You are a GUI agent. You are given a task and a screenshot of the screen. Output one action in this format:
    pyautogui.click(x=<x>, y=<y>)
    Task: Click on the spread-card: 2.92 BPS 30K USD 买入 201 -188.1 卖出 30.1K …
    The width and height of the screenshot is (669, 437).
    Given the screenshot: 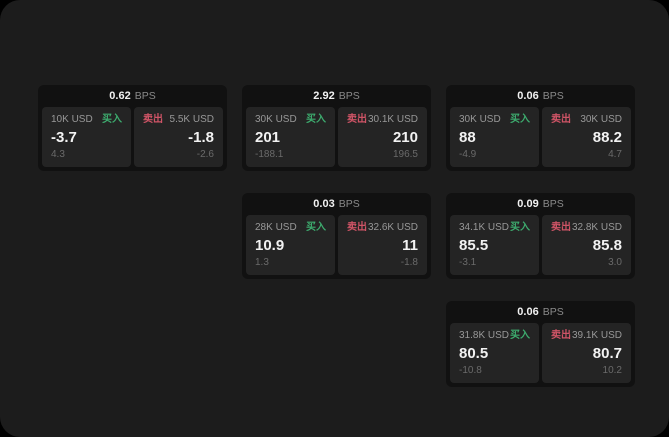 What is the action you would take?
    pyautogui.click(x=336, y=128)
    